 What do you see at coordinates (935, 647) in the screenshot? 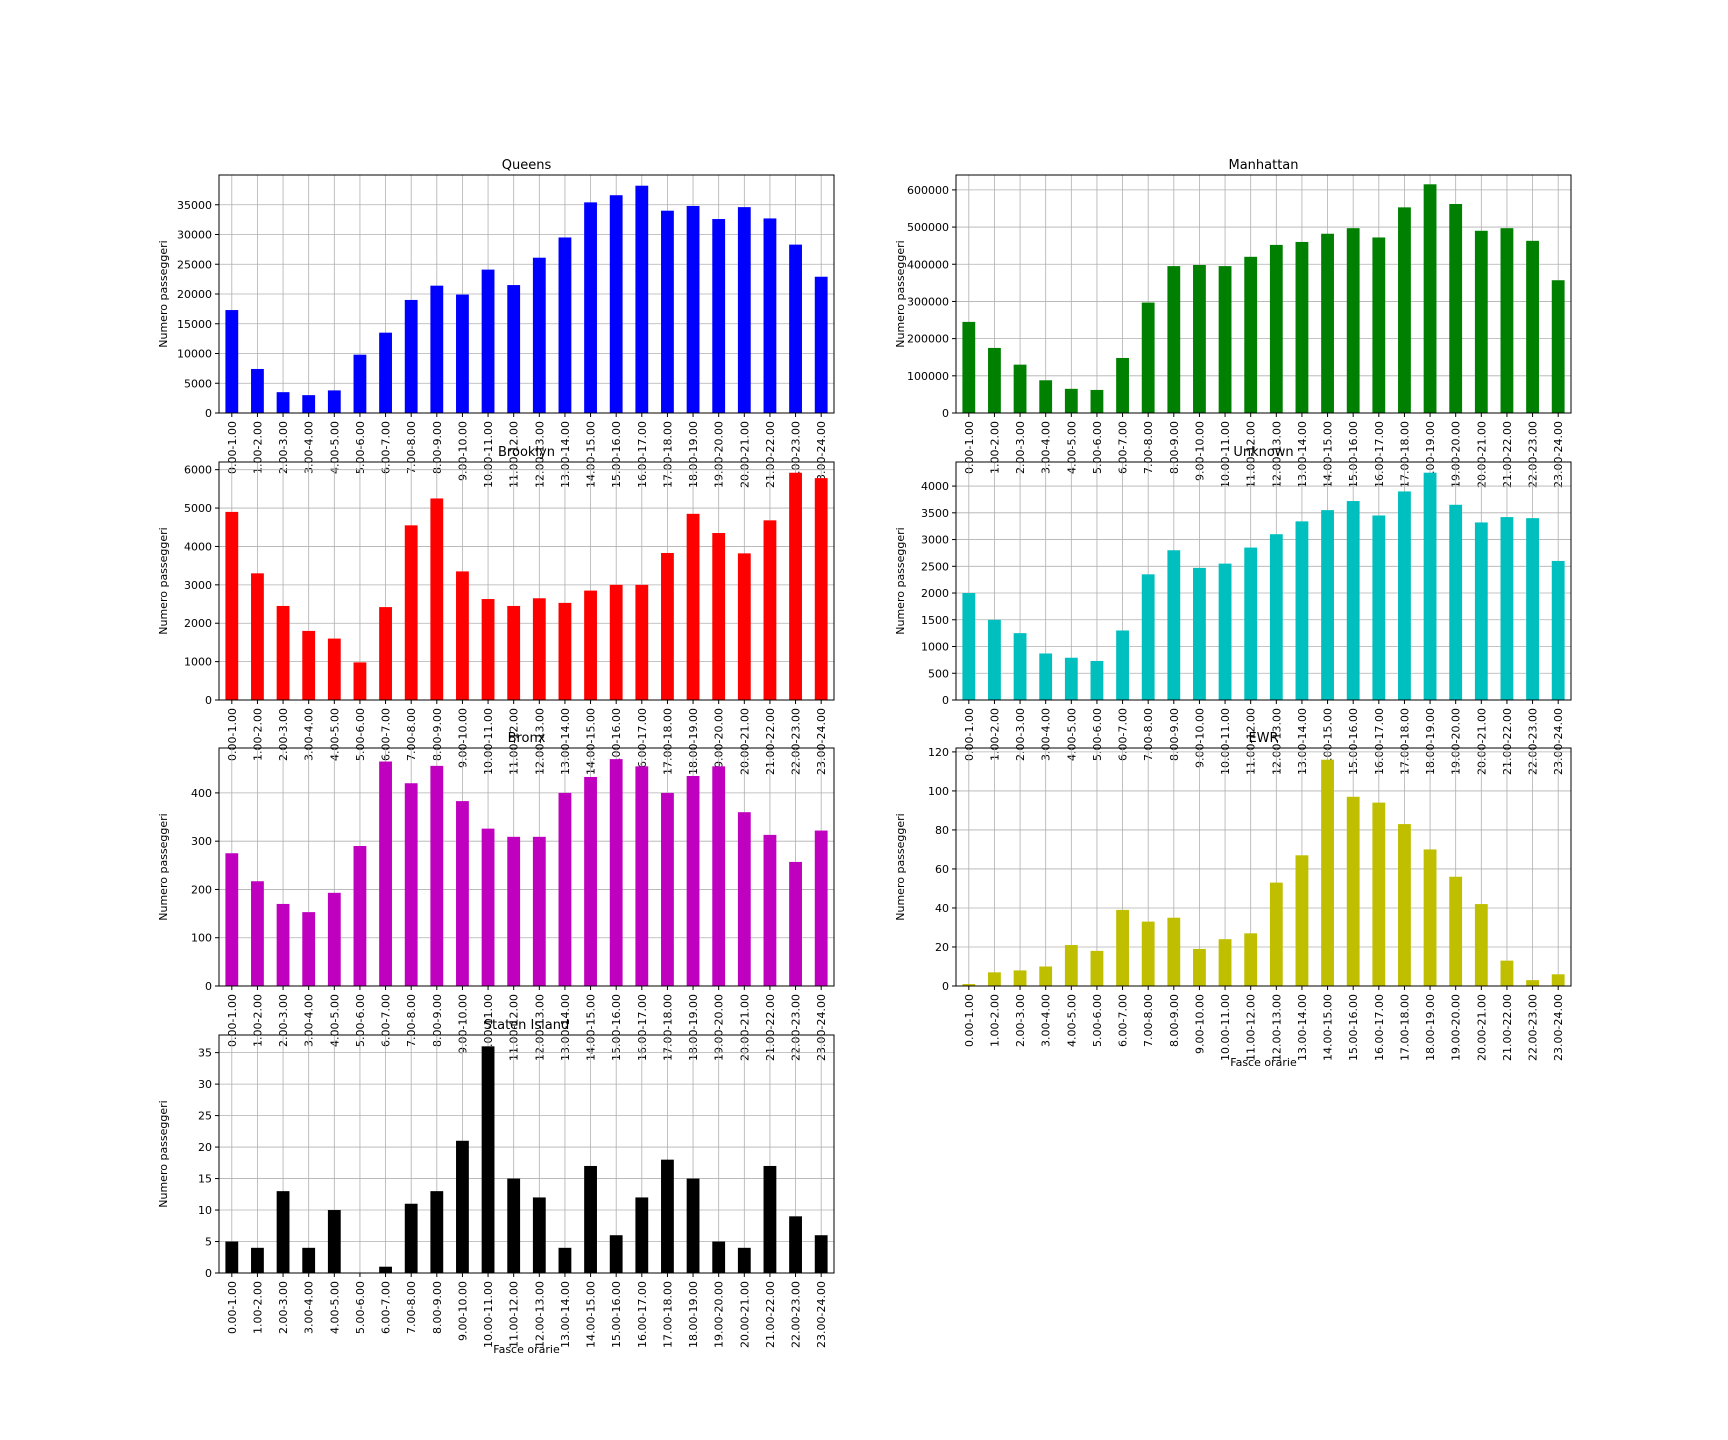
I see `y-tick-label: 1000` at bounding box center [935, 647].